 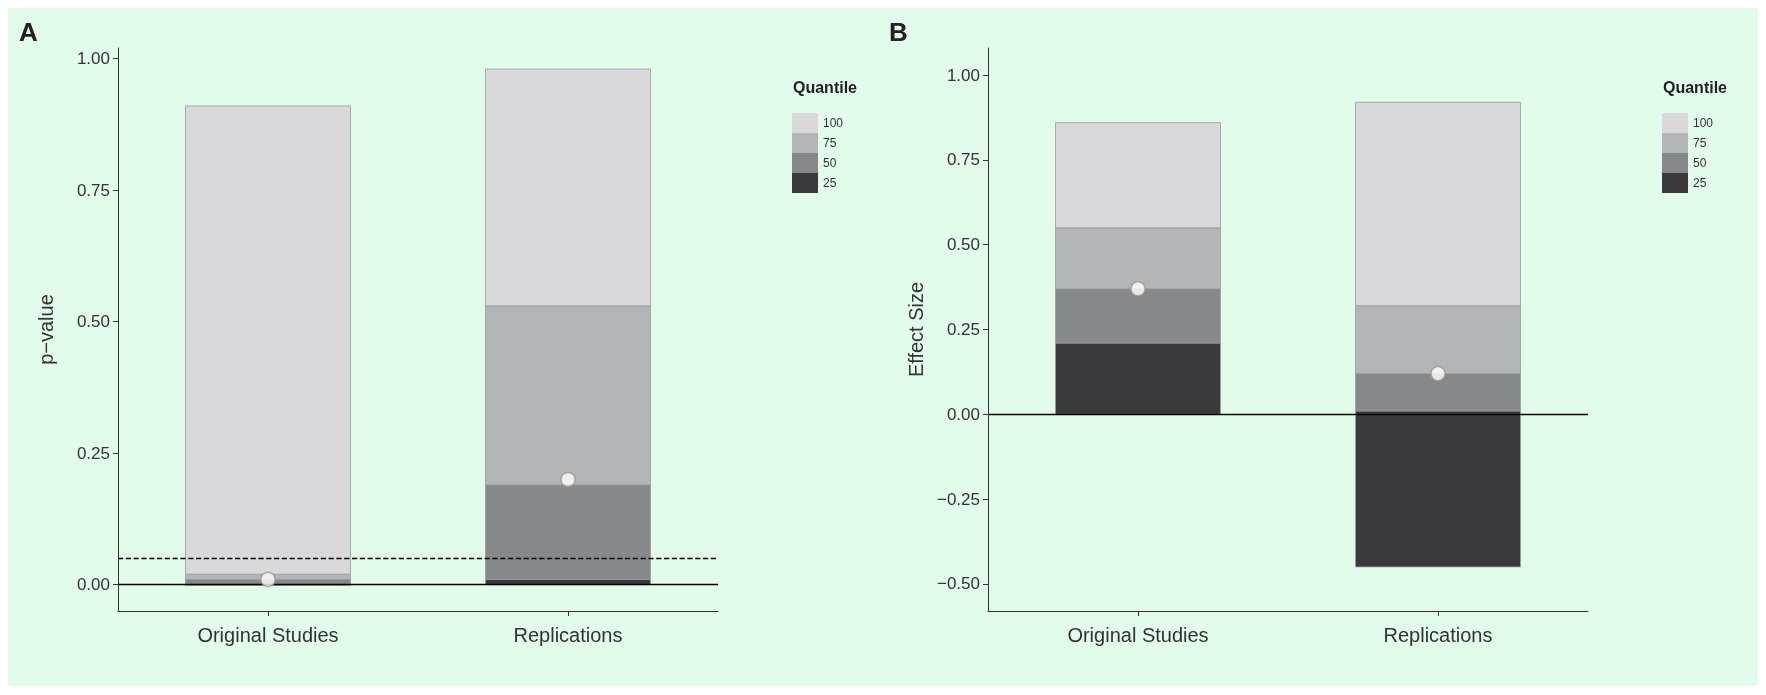 I want to click on chart-title: B, so click(x=898, y=32).